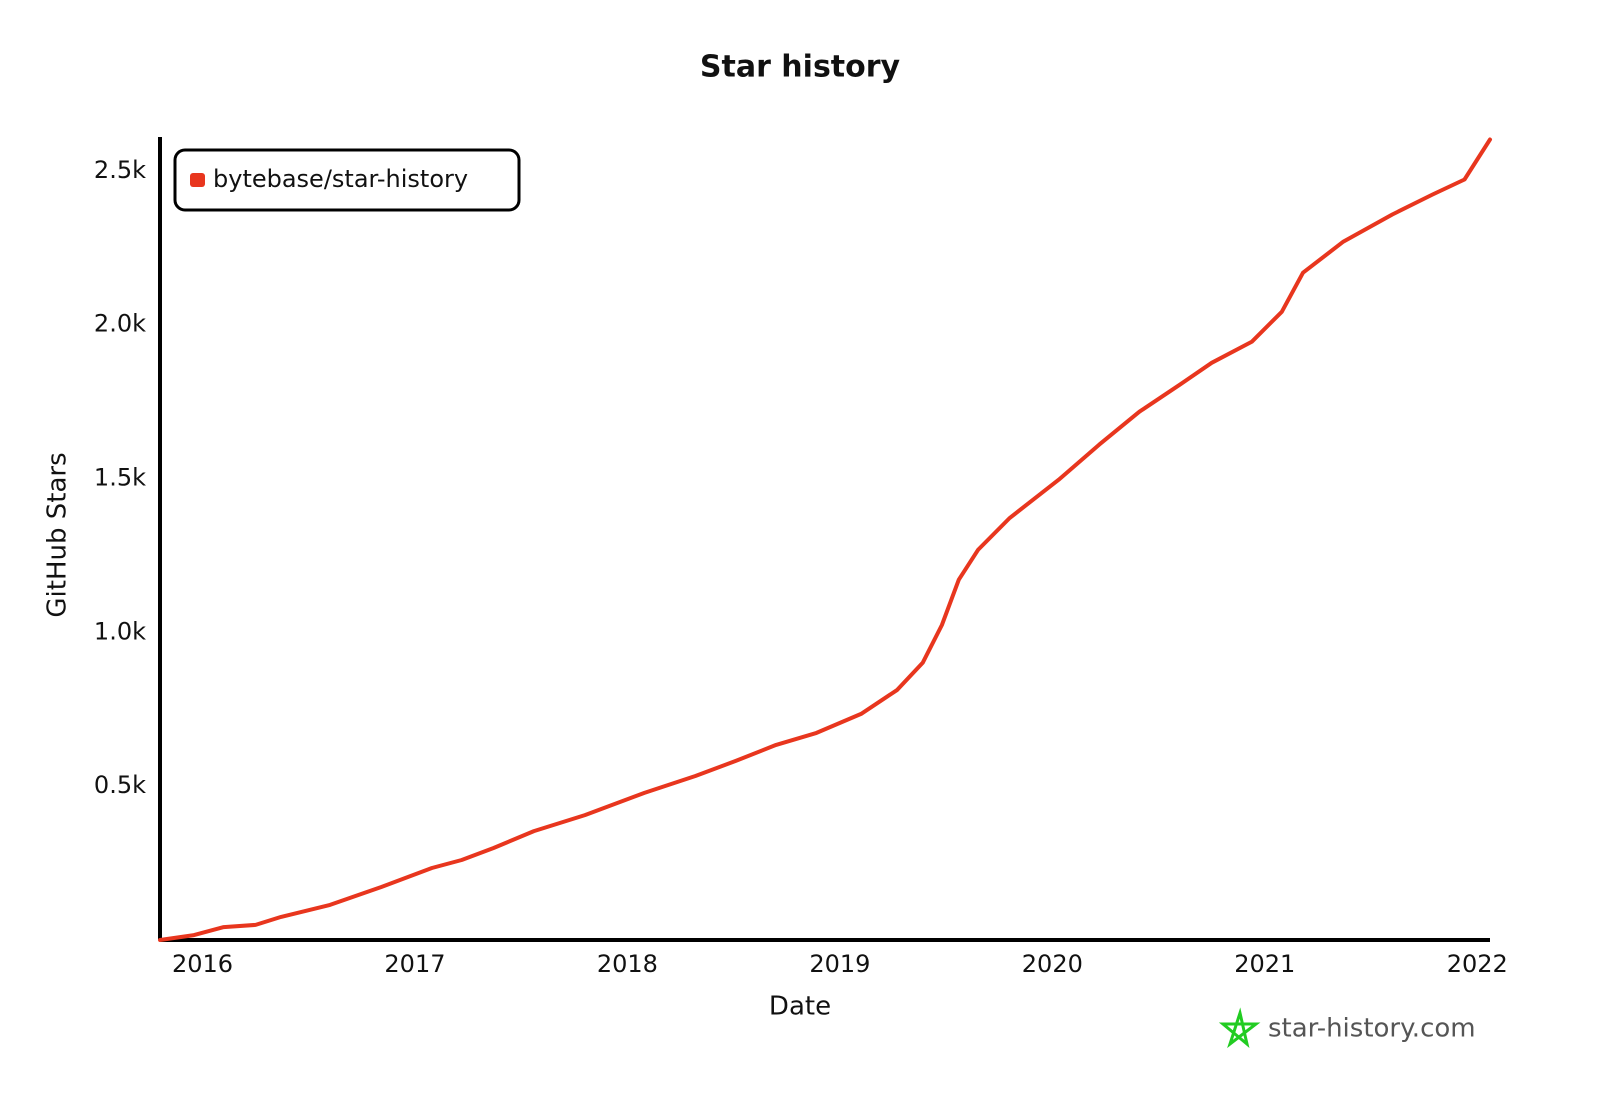 The width and height of the screenshot is (1600, 1101). What do you see at coordinates (197, 180) in the screenshot?
I see `legend-swatch` at bounding box center [197, 180].